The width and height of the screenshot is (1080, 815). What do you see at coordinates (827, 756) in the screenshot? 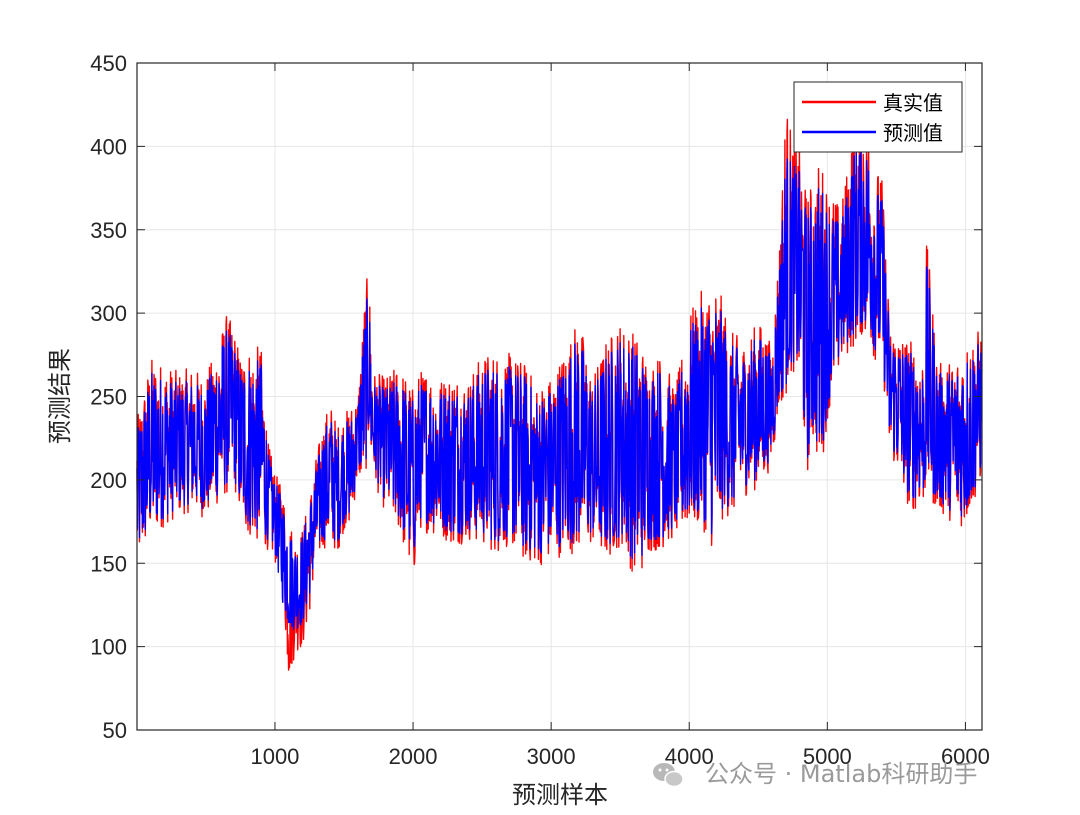
I see `x-tick-label-4: 5000` at bounding box center [827, 756].